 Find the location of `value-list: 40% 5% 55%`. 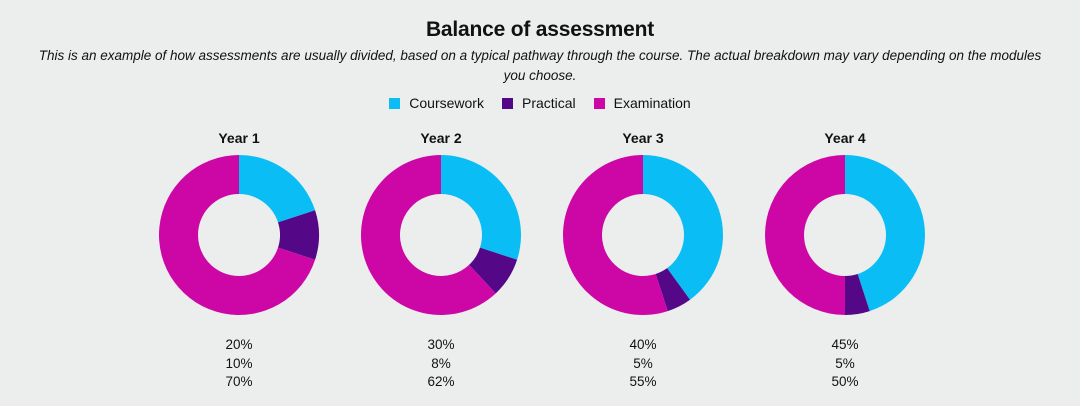

value-list: 40% 5% 55% is located at coordinates (643, 364).